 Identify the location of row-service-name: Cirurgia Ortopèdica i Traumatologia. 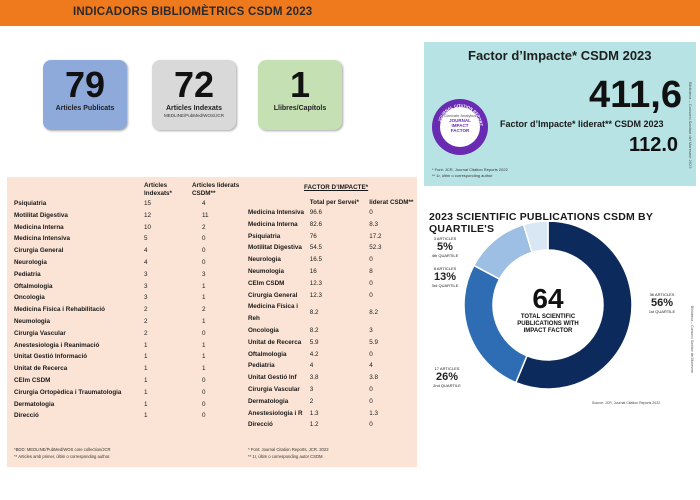
(68, 392).